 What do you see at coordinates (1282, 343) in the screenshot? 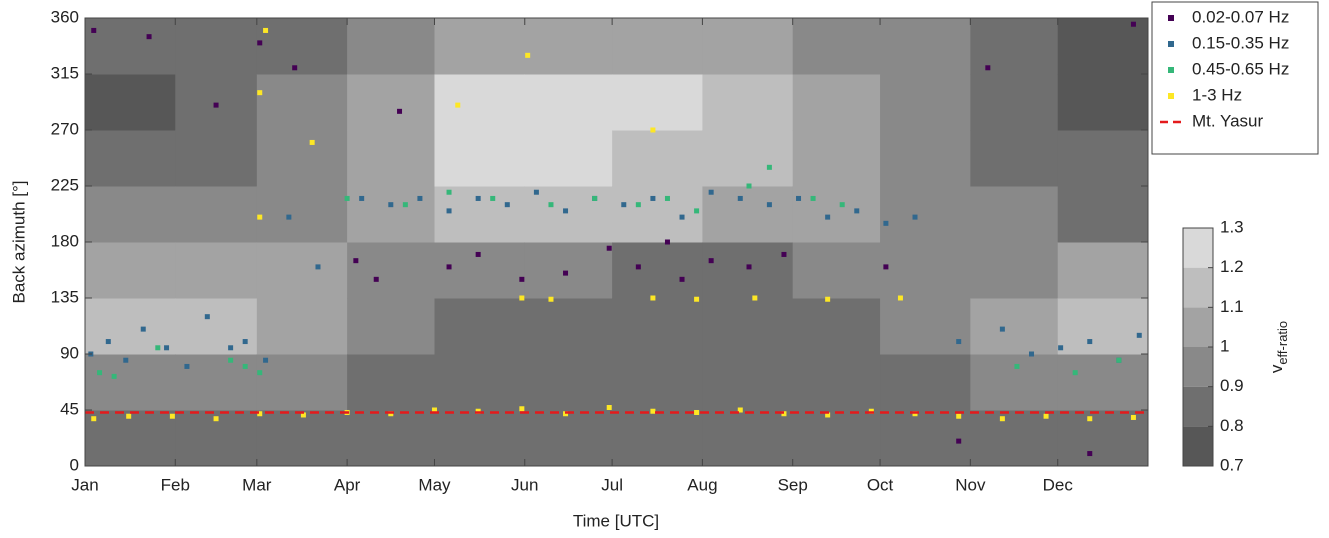
I see `colorbar-label-sub: eff-ratio` at bounding box center [1282, 343].